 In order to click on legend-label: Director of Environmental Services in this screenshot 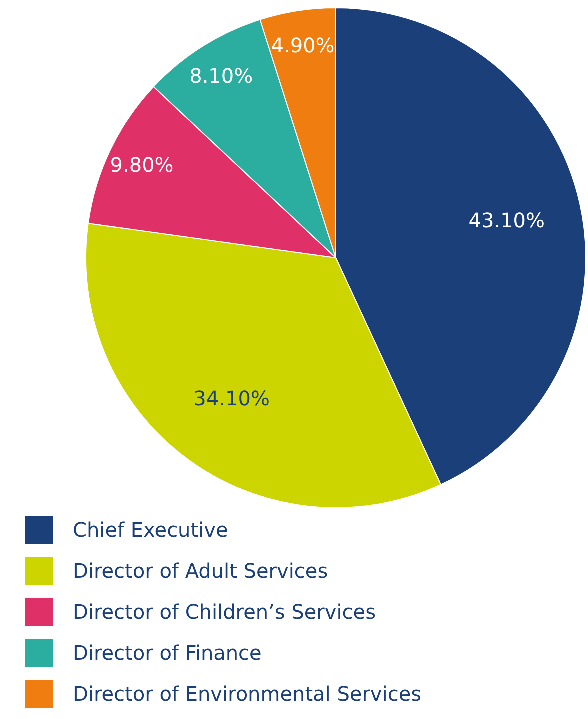, I will do `click(247, 694)`.